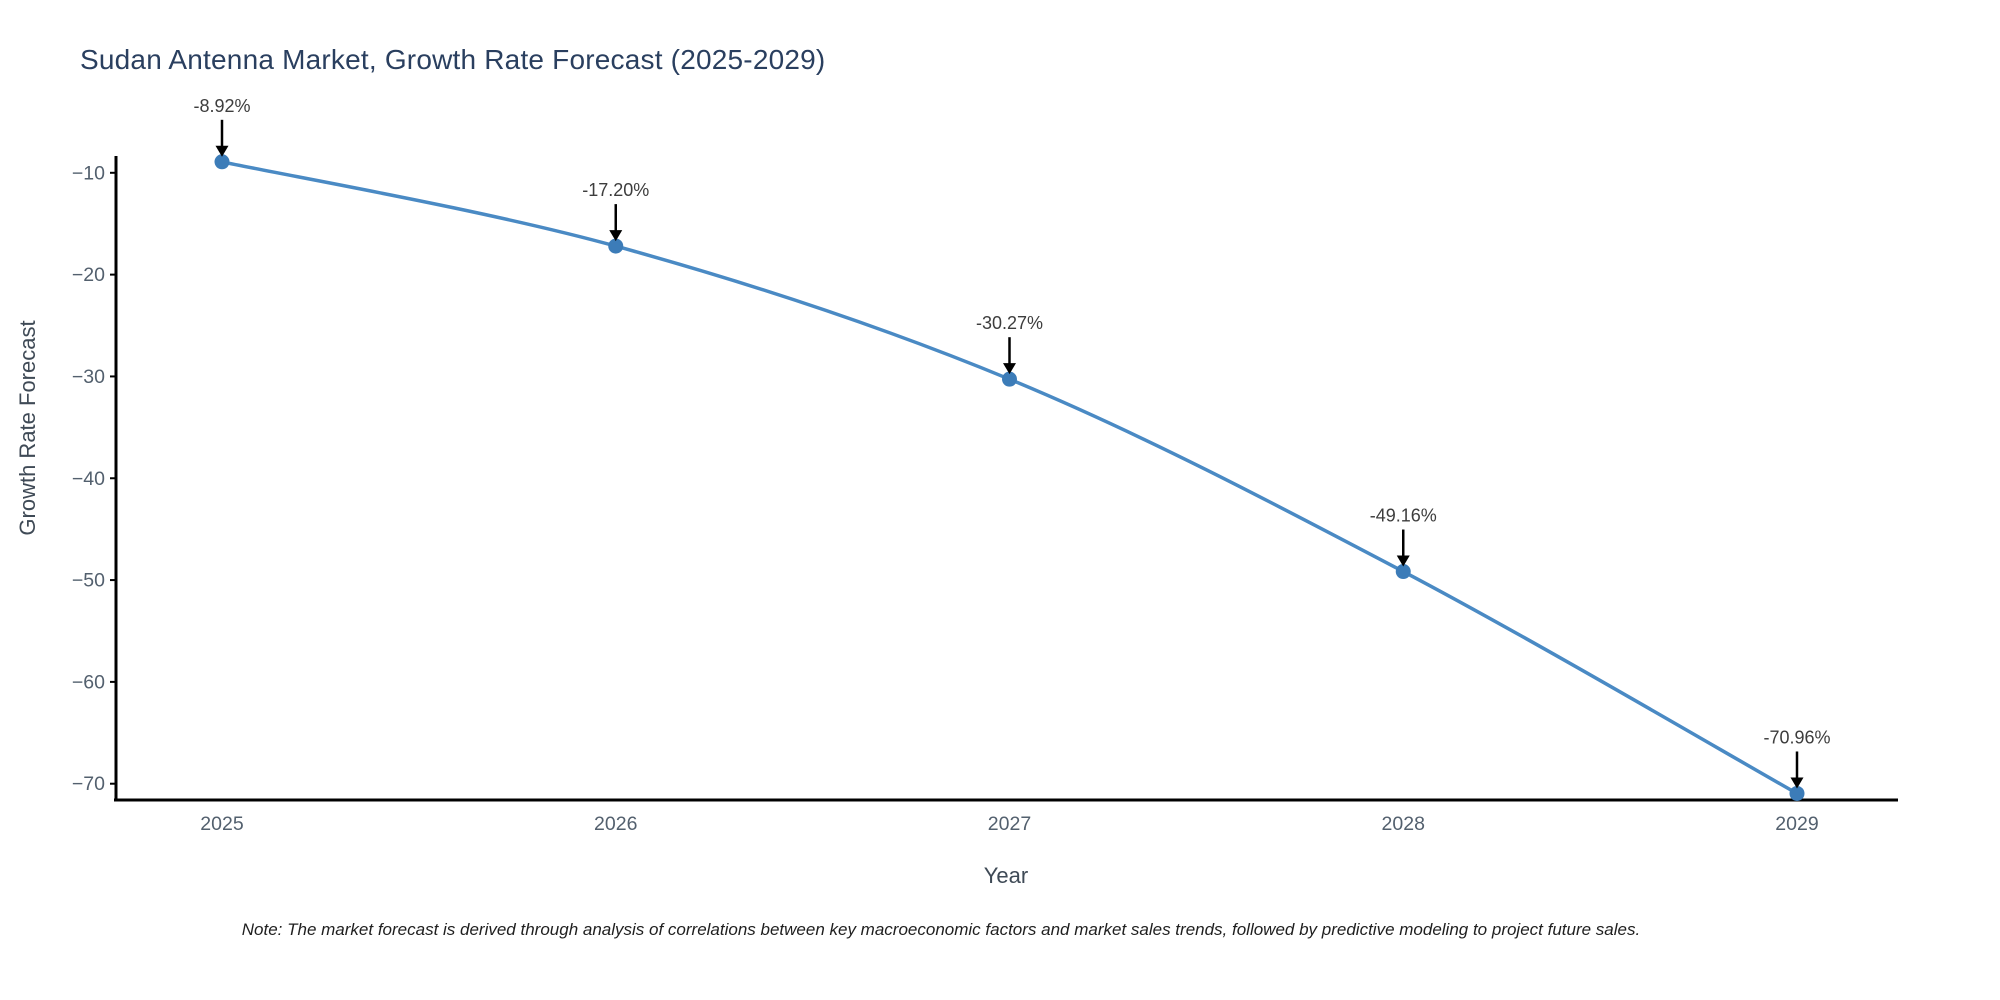 The image size is (2000, 1000). What do you see at coordinates (615, 824) in the screenshot?
I see `x-tick-label: 2026` at bounding box center [615, 824].